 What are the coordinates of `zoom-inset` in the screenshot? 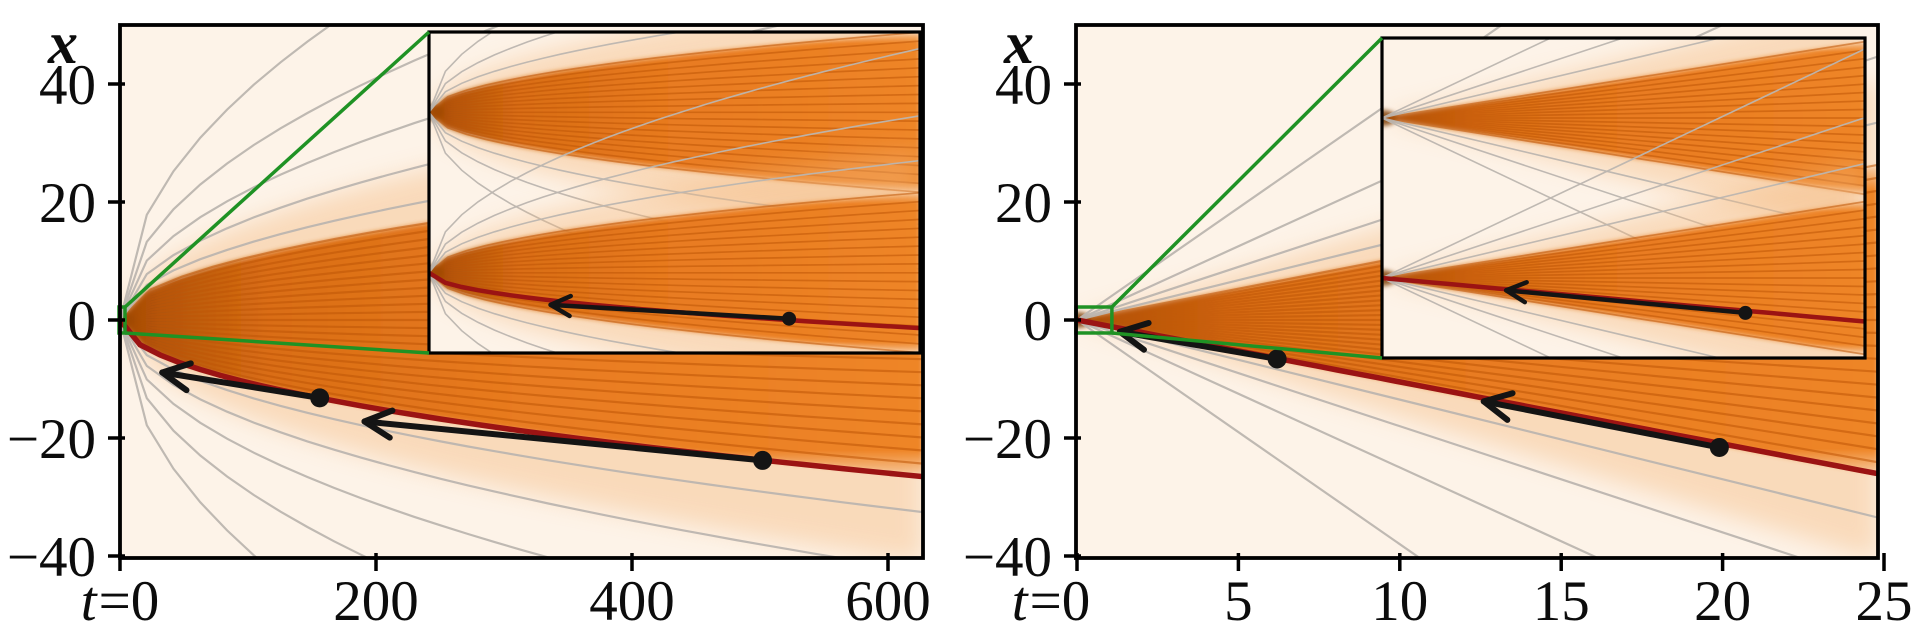 It's located at (674, 192).